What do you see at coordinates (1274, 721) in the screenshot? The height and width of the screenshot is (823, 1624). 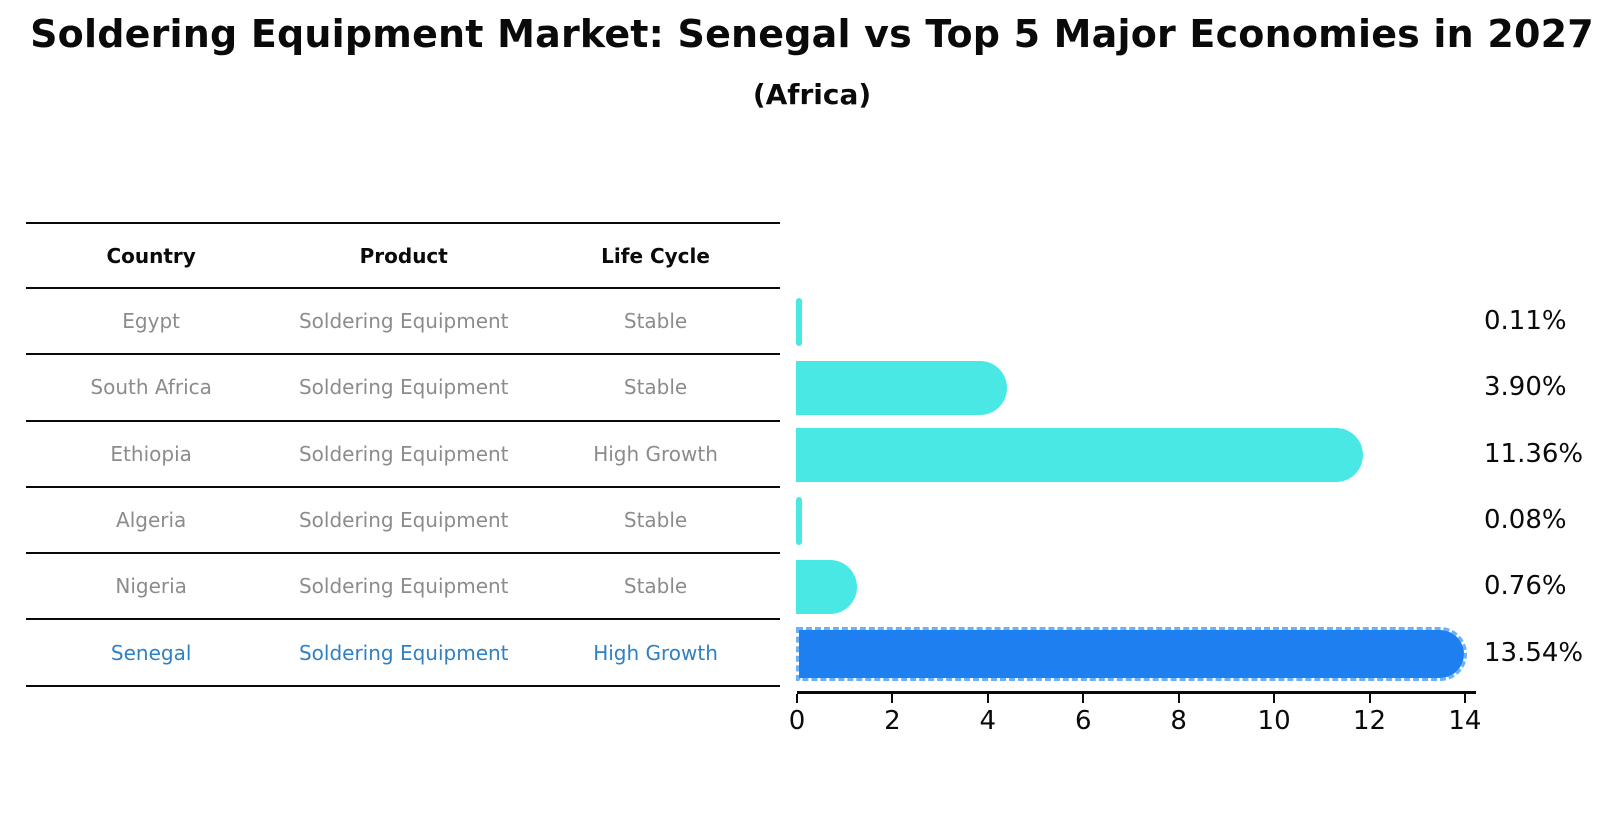 I see `x-axis-tick-label: 10` at bounding box center [1274, 721].